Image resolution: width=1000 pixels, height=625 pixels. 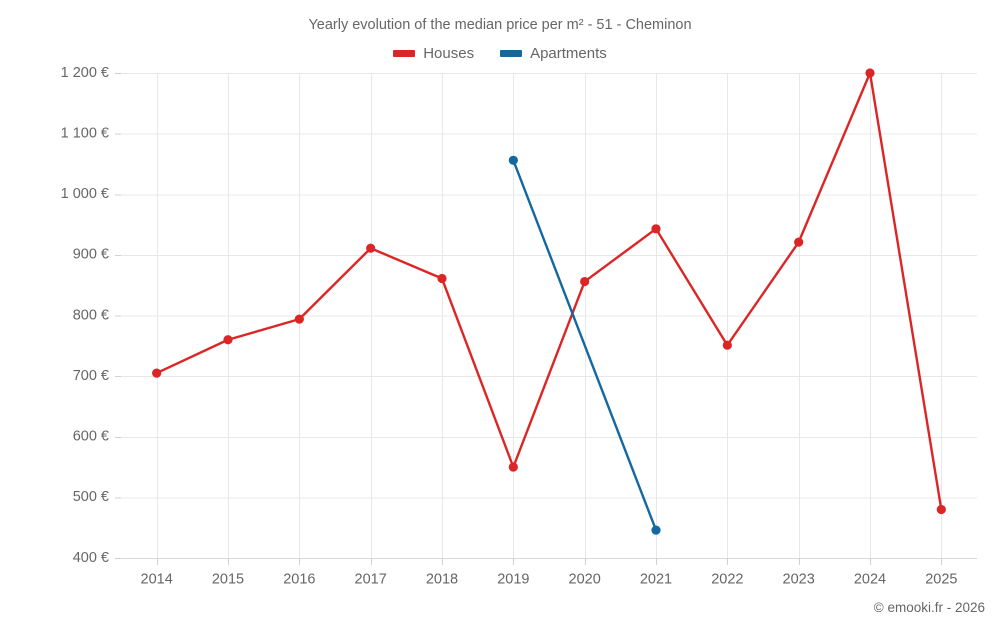 What do you see at coordinates (929, 607) in the screenshot?
I see `footer-credit: © emooki.fr - 2026` at bounding box center [929, 607].